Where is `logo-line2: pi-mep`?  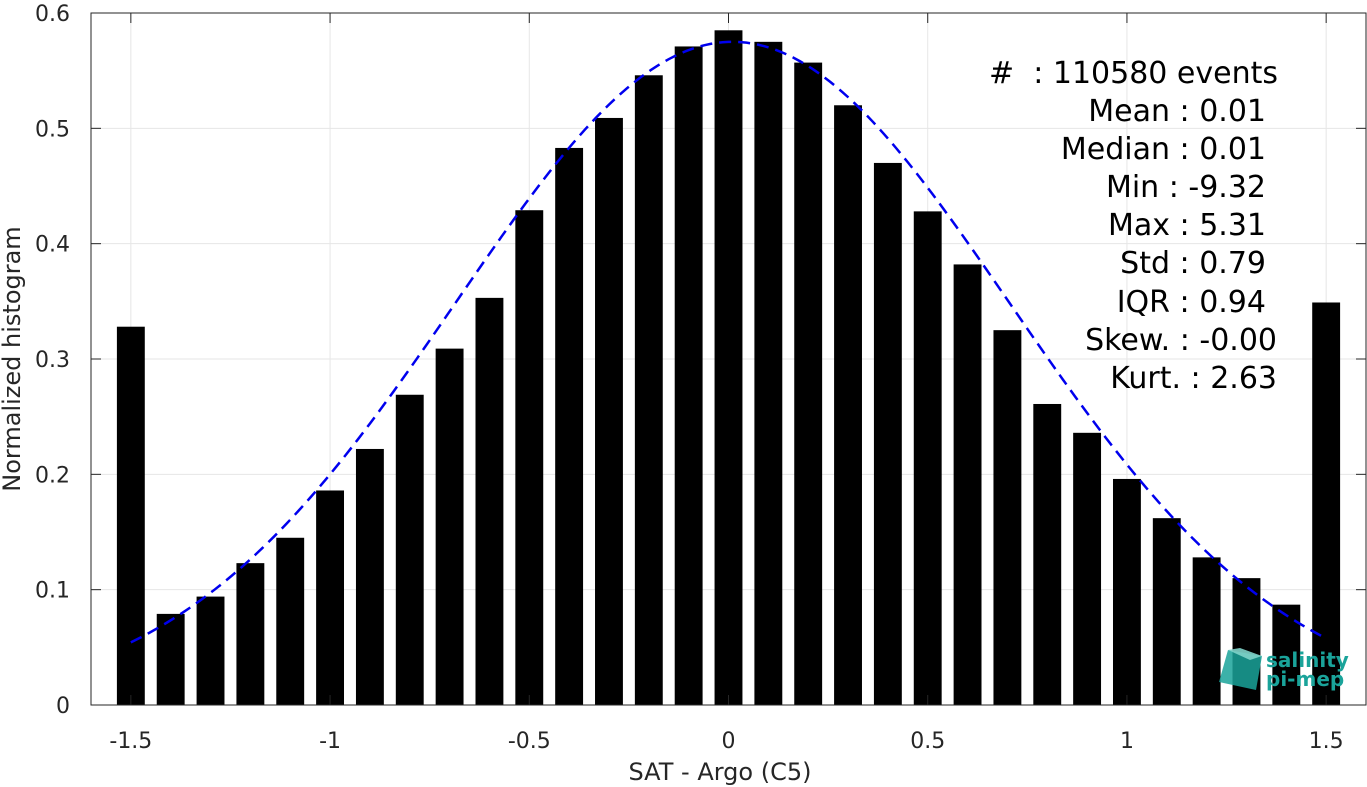
logo-line2: pi-mep is located at coordinates (1305, 679).